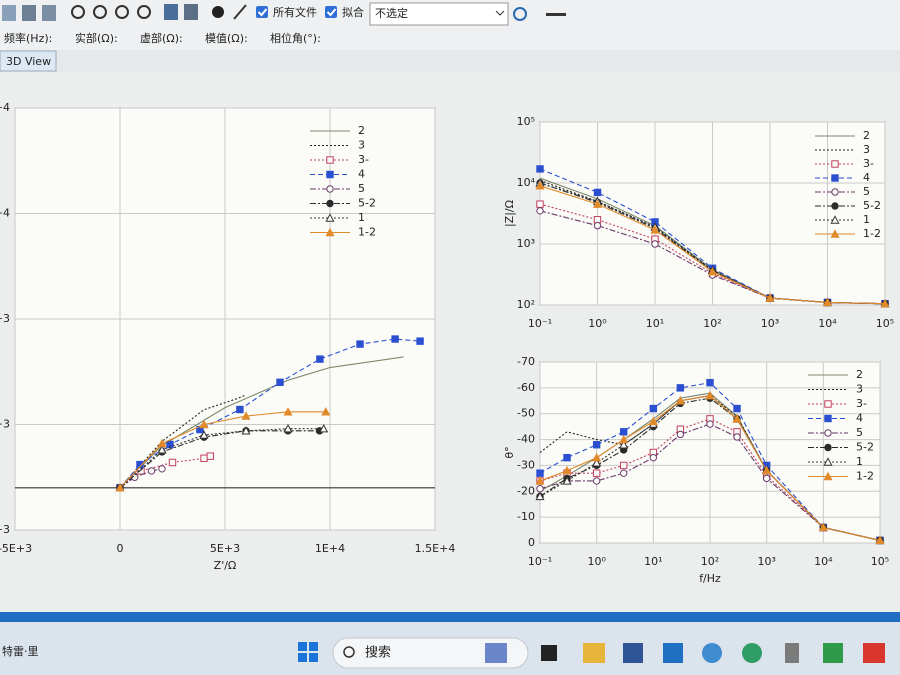 This screenshot has height=675, width=900. What do you see at coordinates (337, 130) in the screenshot?
I see `legend-entry: 2` at bounding box center [337, 130].